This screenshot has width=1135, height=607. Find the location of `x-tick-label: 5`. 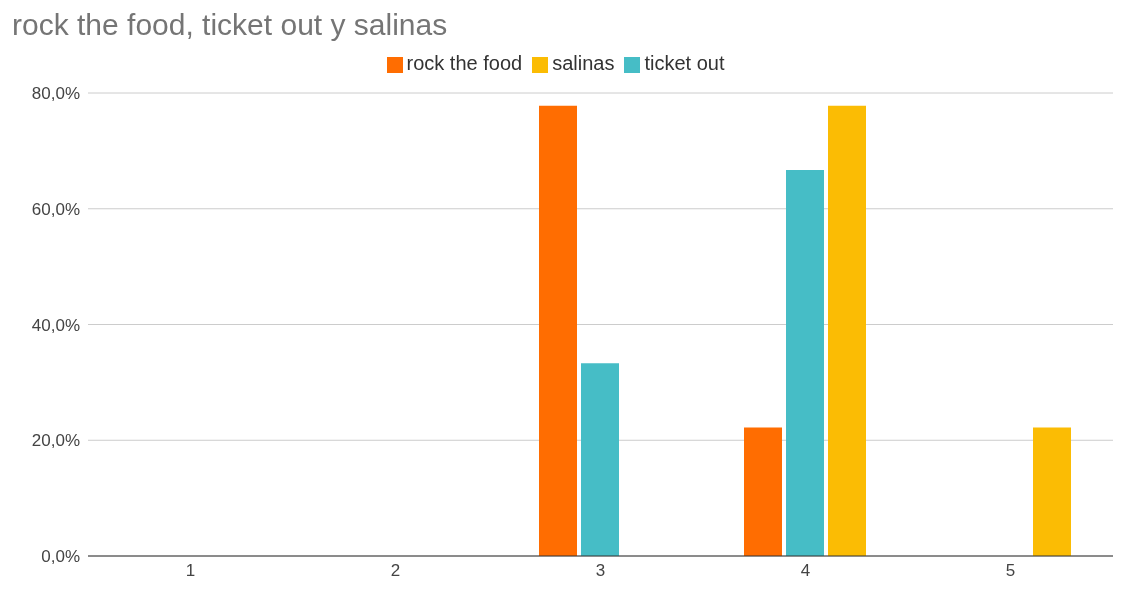

x-tick-label: 5 is located at coordinates (1010, 571).